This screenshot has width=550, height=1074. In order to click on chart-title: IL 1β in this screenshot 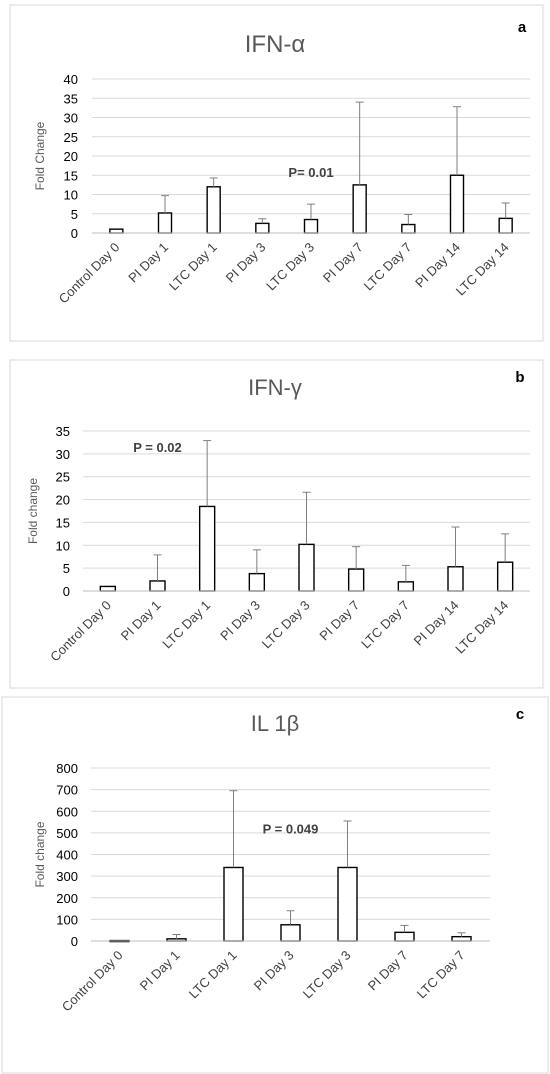, I will do `click(275, 723)`.